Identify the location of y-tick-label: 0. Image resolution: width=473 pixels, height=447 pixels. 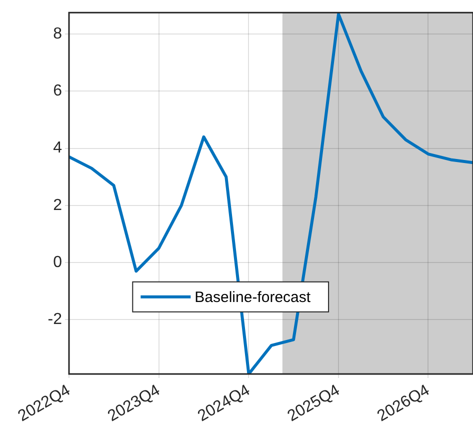
(57, 262).